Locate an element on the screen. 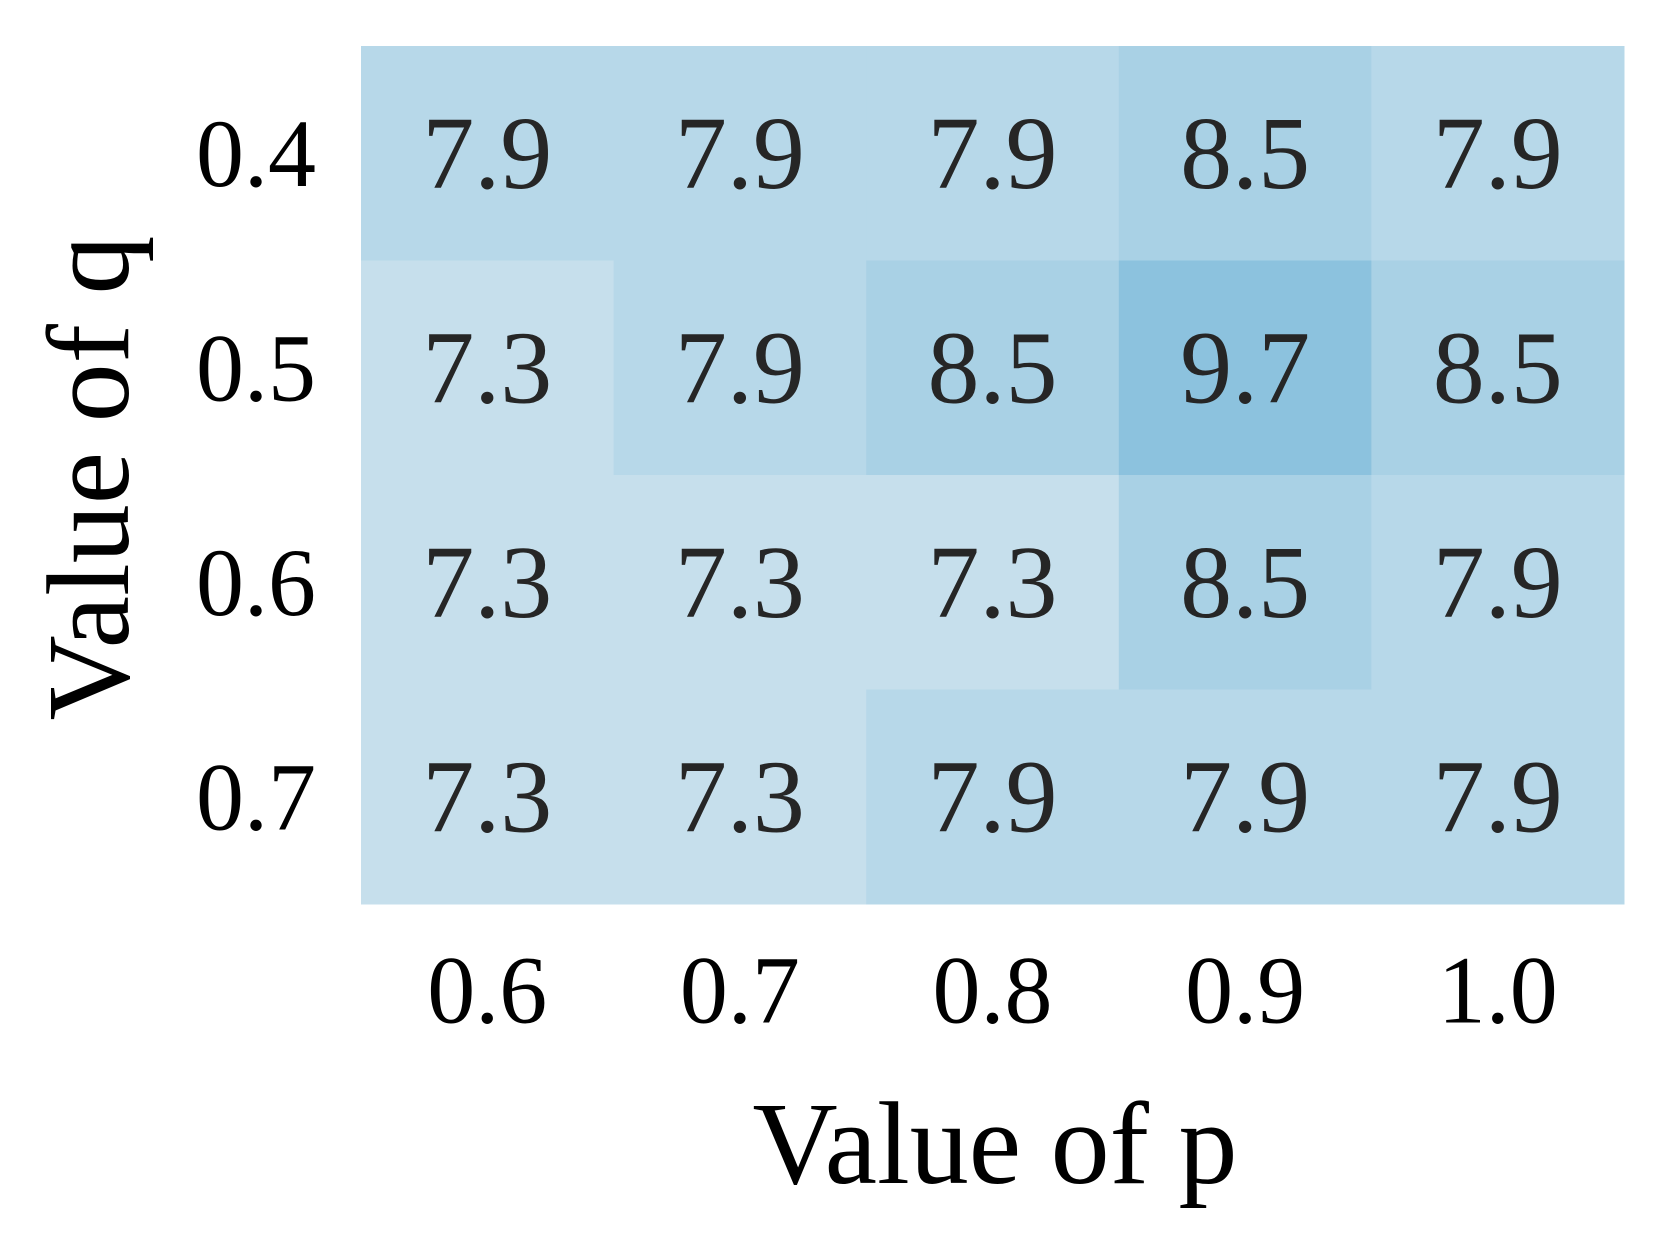 The image size is (1660, 1245). y-tick-label-3: 0.7 is located at coordinates (256, 796).